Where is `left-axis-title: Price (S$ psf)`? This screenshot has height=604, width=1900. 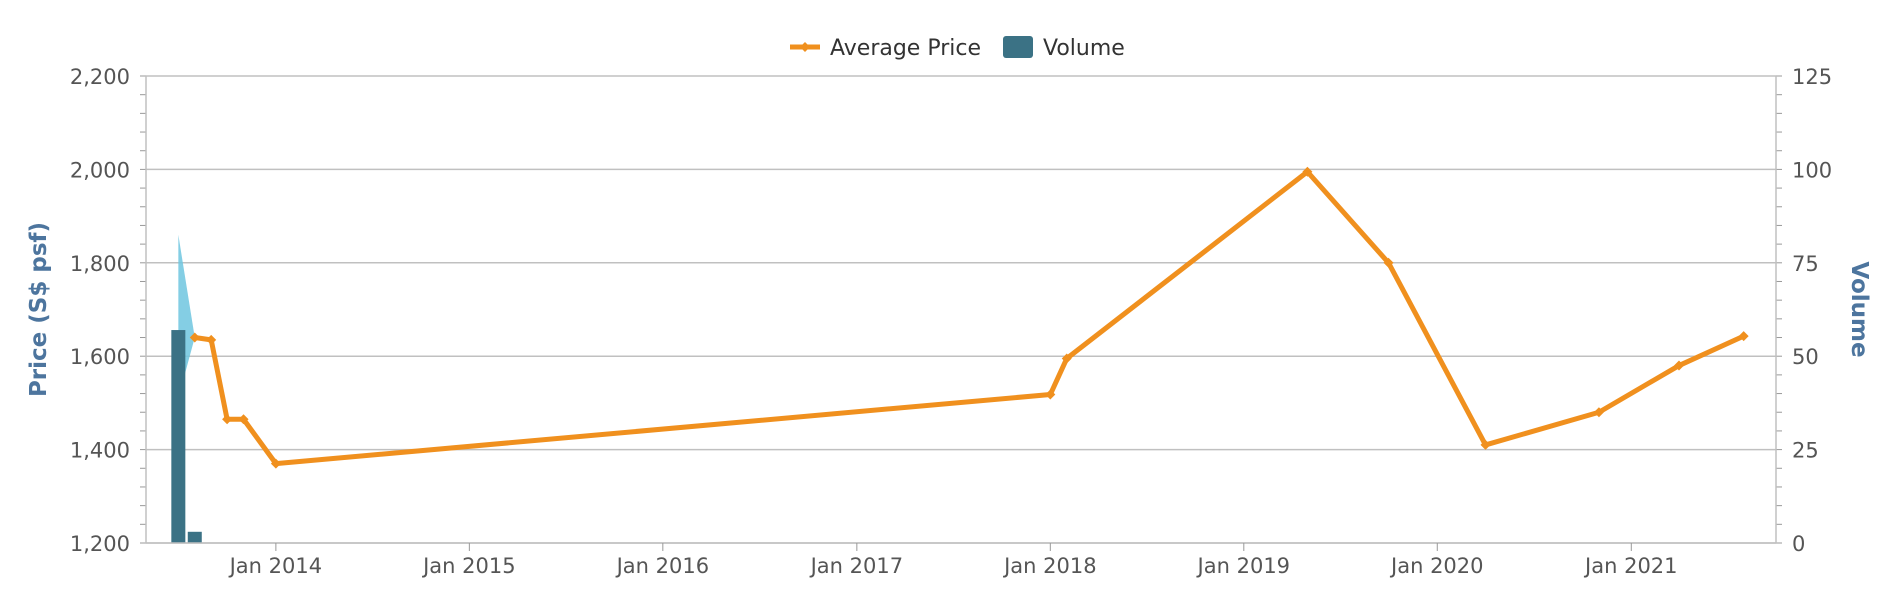 left-axis-title: Price (S$ psf) is located at coordinates (39, 309).